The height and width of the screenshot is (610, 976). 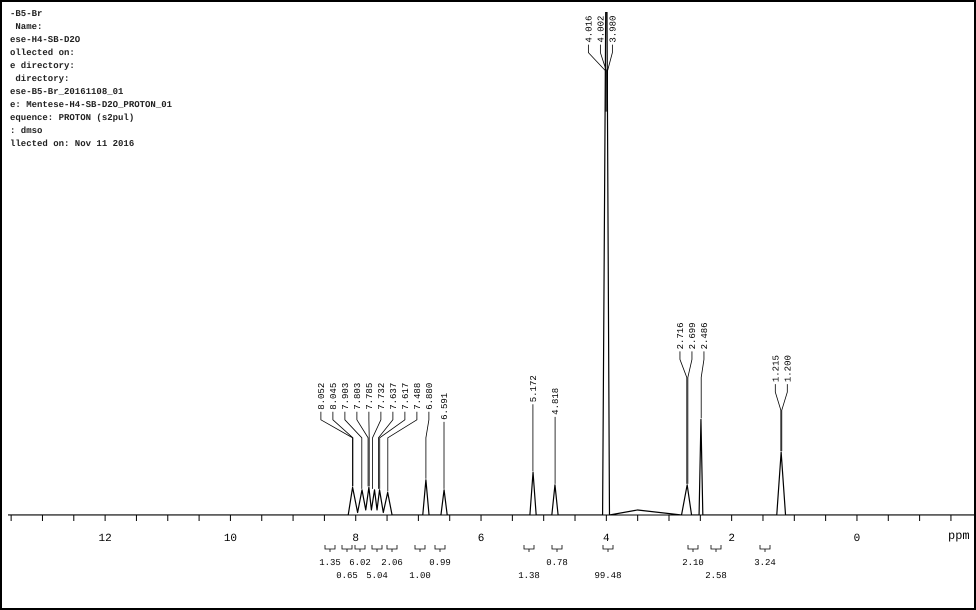 What do you see at coordinates (67, 92) in the screenshot?
I see `annotation: ese-B5-Br_20161108_01` at bounding box center [67, 92].